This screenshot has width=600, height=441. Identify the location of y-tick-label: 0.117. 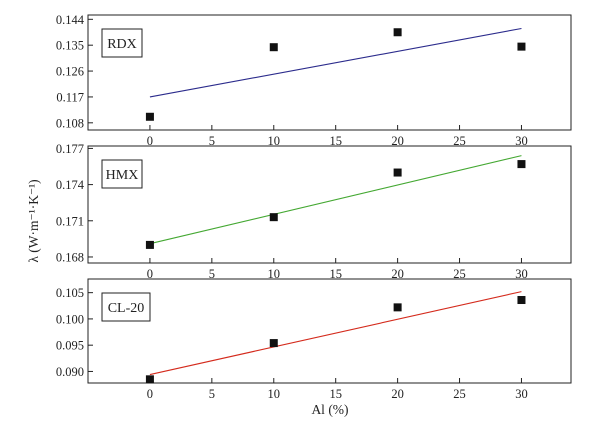
(70, 97).